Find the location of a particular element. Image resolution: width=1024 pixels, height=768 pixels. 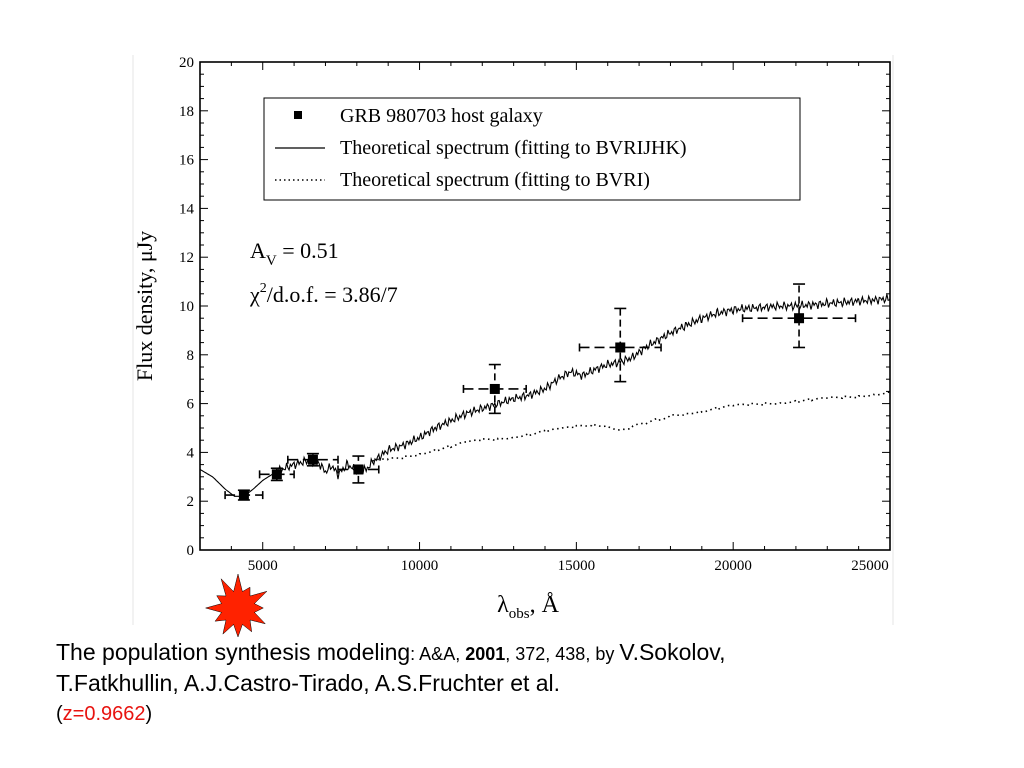

x-axis-label-lambda: λ is located at coordinates (503, 605).